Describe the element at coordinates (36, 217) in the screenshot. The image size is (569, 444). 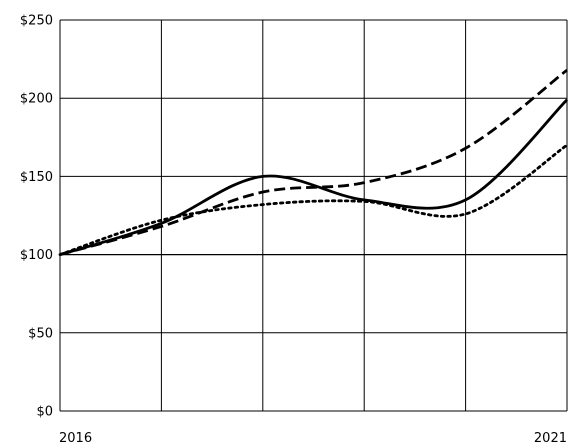
I see `y-axis-tick-labels: $0 $50 $100 $150 $200 $250` at that location.